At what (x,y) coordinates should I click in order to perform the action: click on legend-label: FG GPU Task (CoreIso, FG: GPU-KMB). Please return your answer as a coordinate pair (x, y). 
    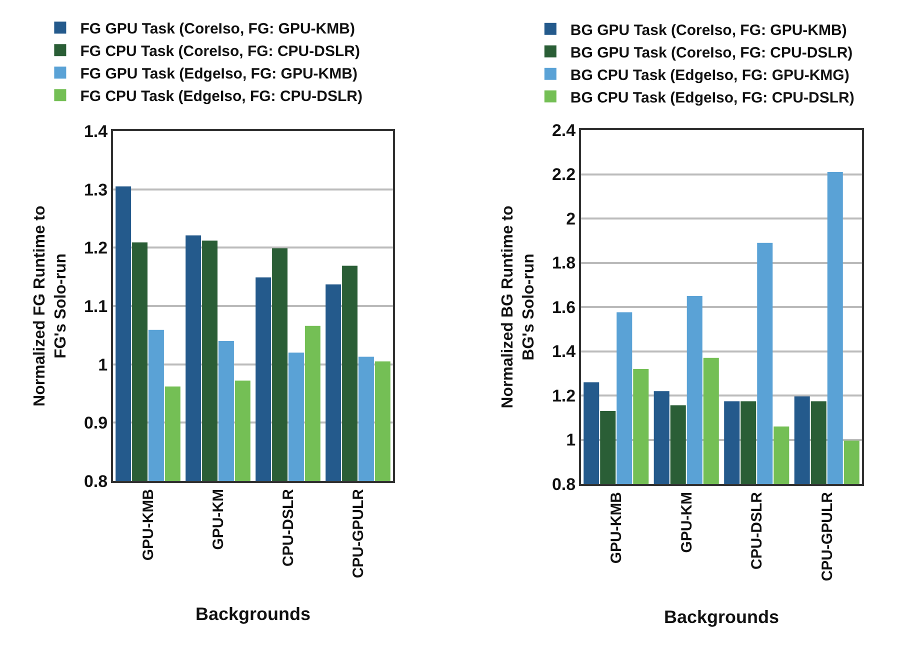
    Looking at the image, I should click on (217, 29).